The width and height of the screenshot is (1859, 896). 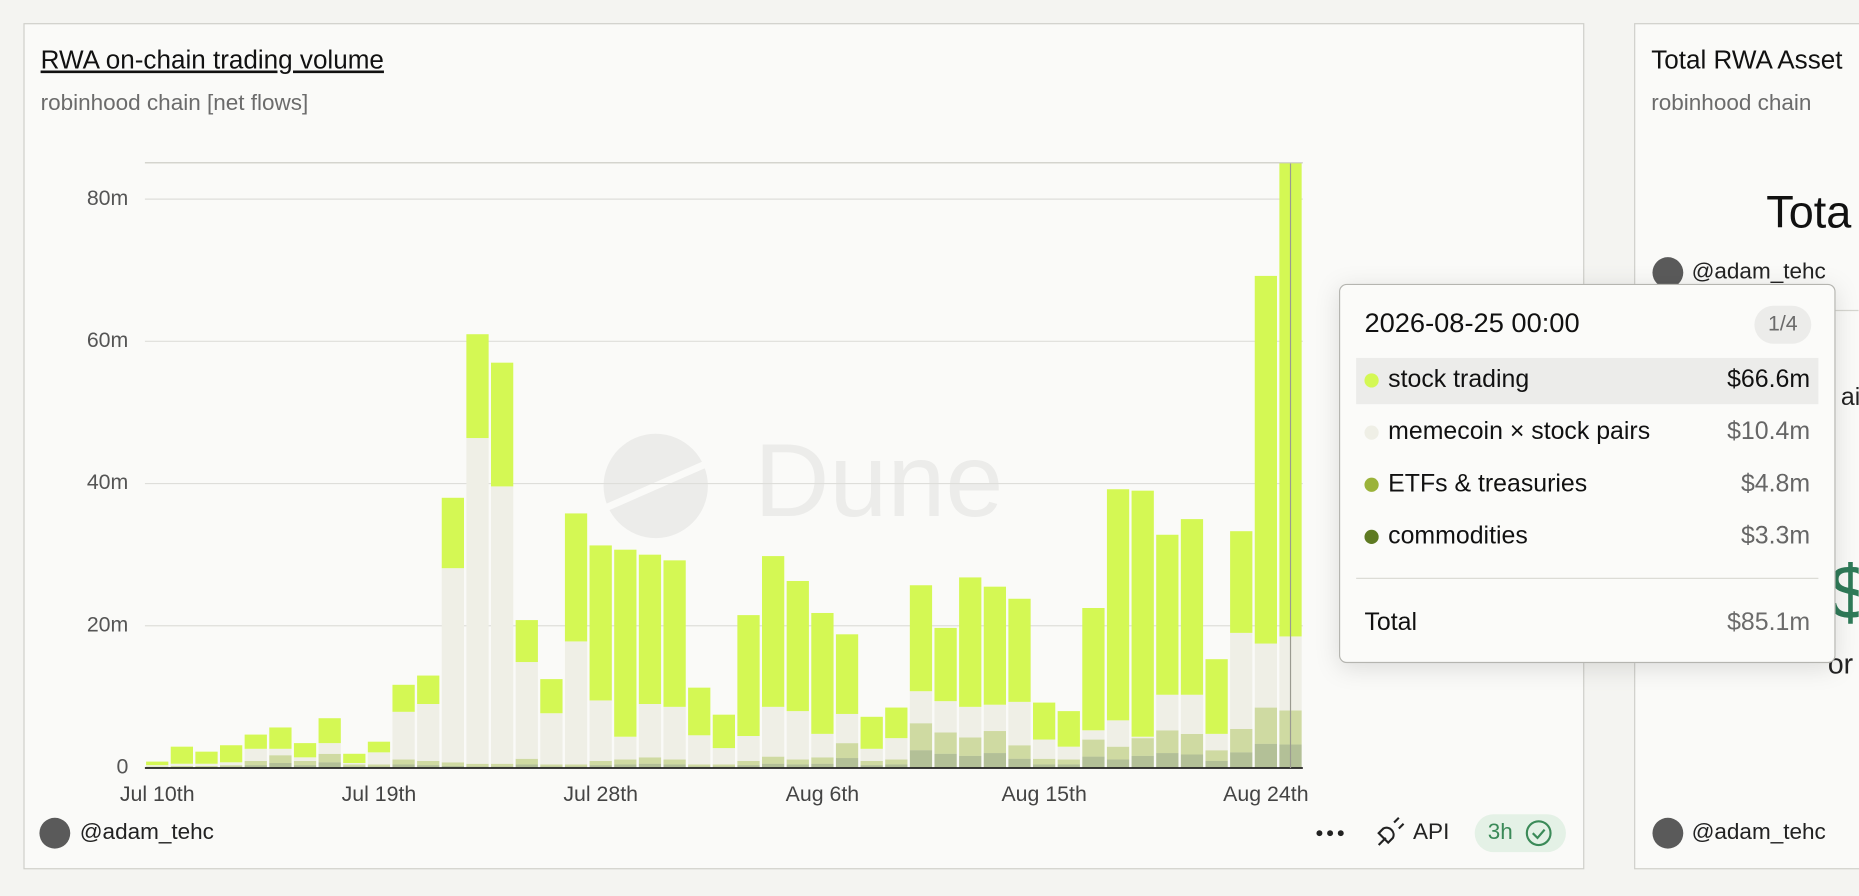 I want to click on watermark-logo-cut, so click(x=655, y=486).